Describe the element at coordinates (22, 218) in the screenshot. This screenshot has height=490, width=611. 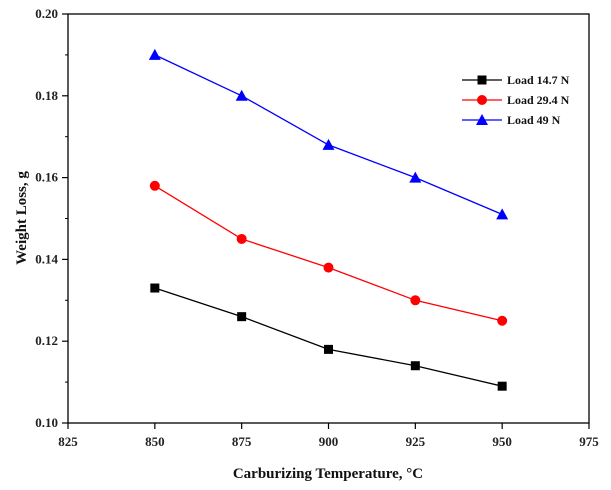
I see `y-axis-title: Weight Loss, g` at that location.